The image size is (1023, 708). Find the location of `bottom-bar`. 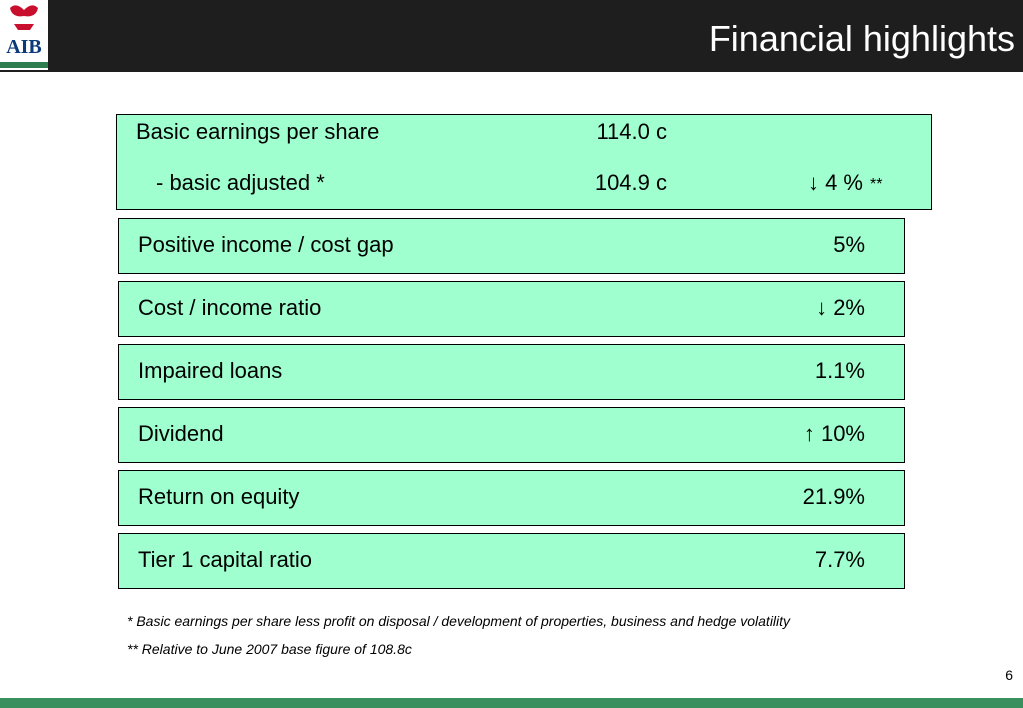

bottom-bar is located at coordinates (511, 703).